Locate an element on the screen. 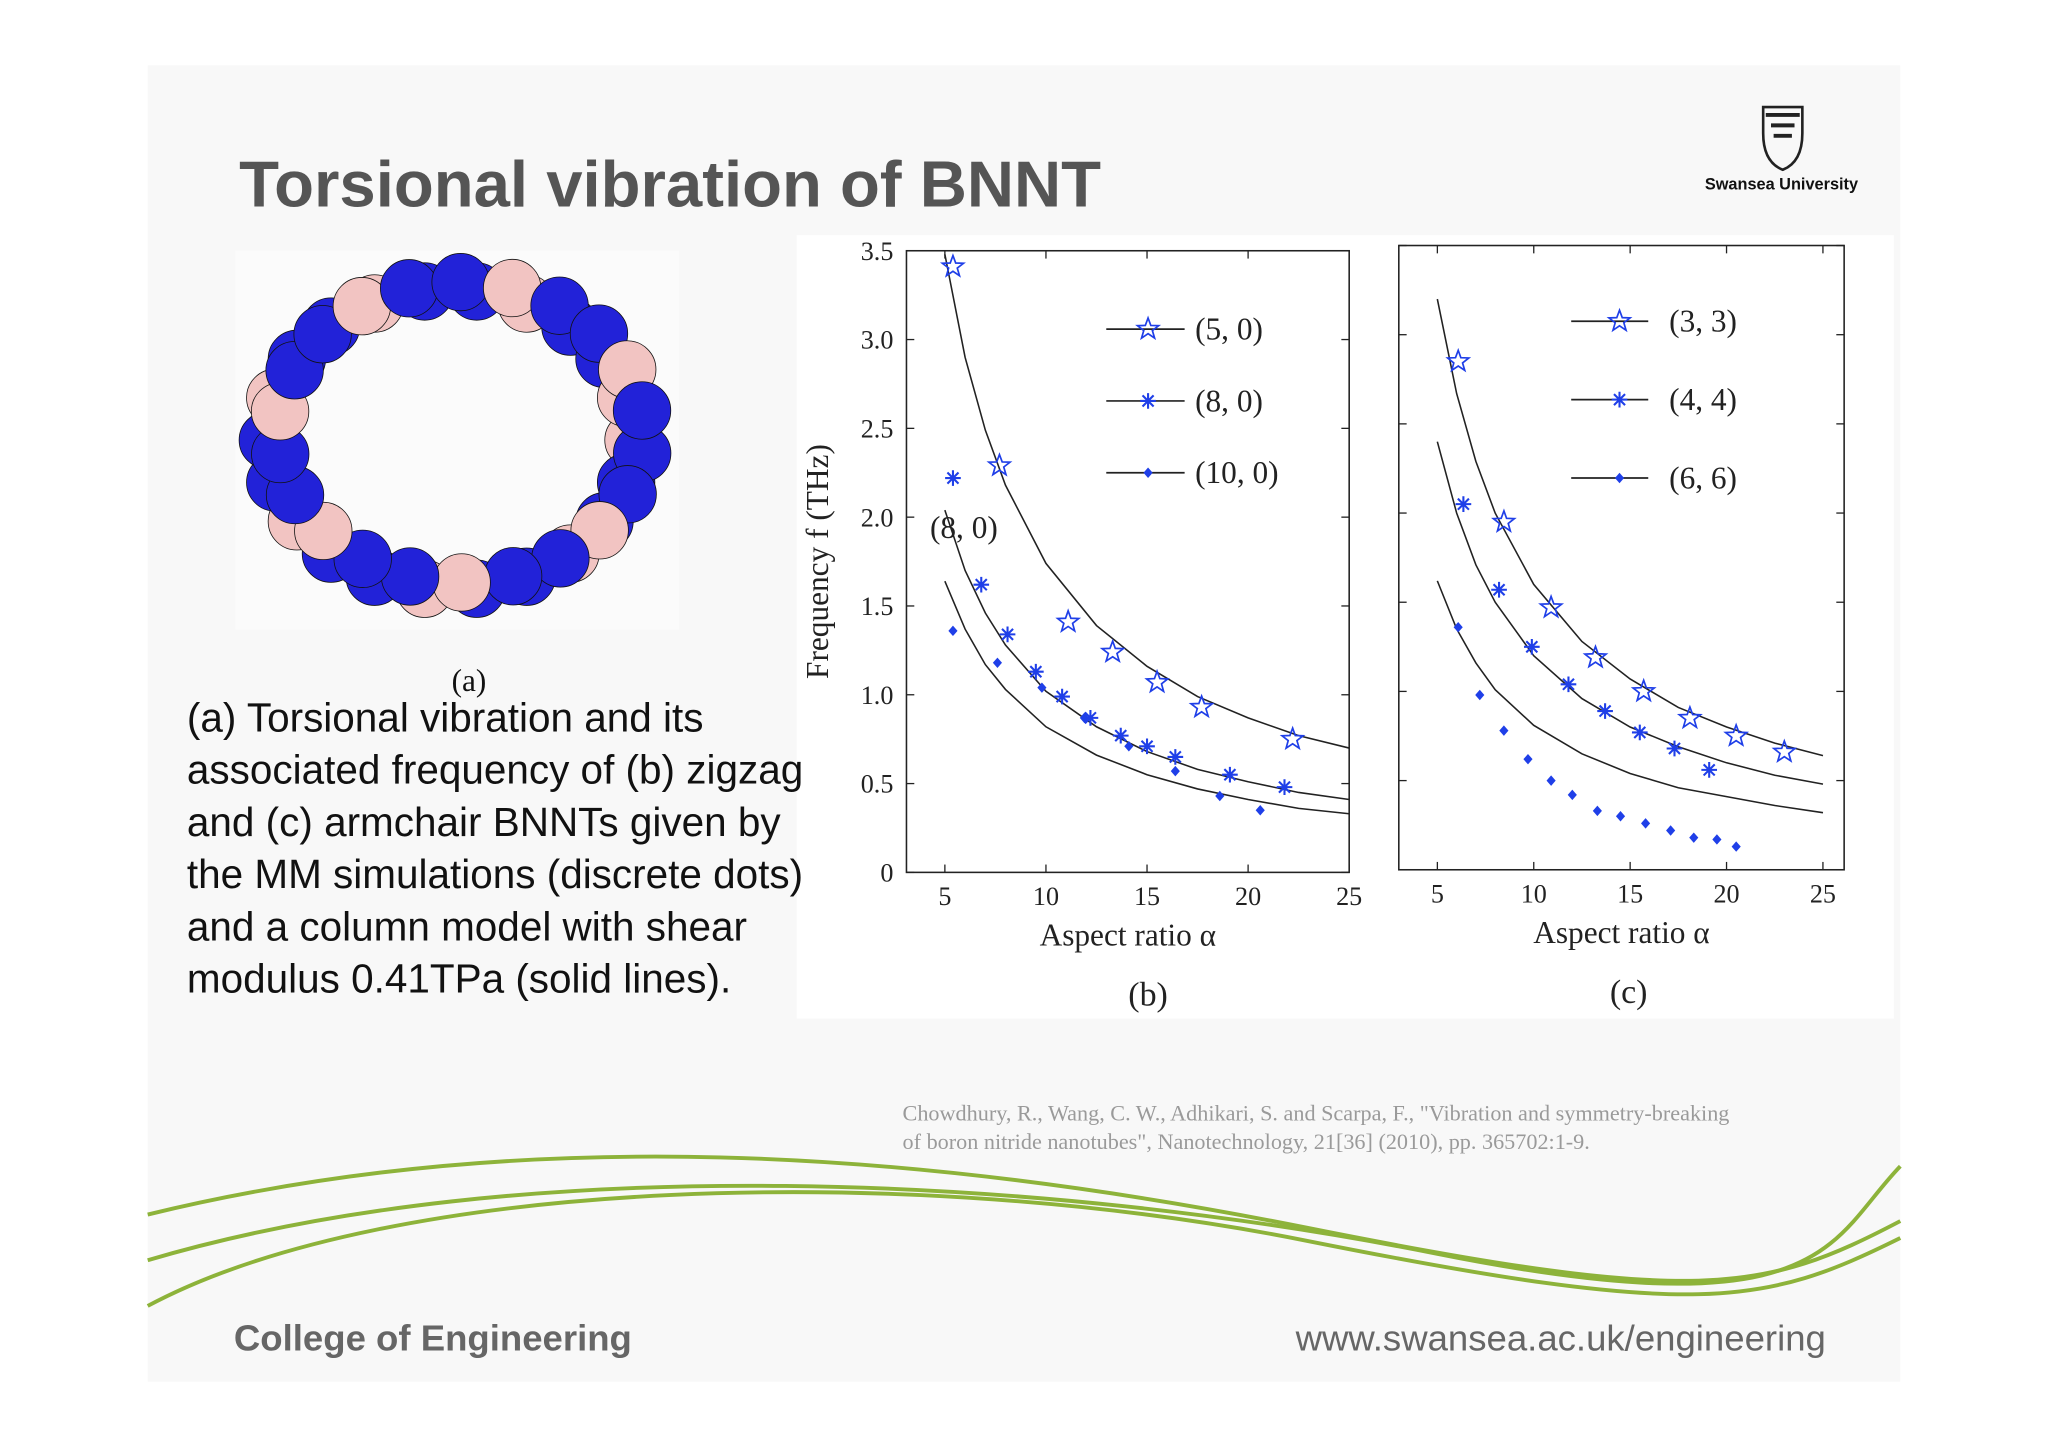  logo-detail is located at coordinates (1782, 125).